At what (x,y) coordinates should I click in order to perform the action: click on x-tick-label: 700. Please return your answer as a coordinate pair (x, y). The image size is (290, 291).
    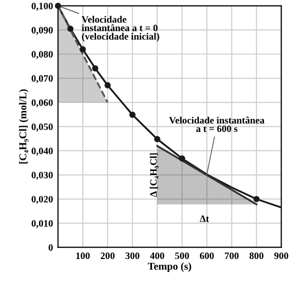
    Looking at the image, I should click on (231, 256).